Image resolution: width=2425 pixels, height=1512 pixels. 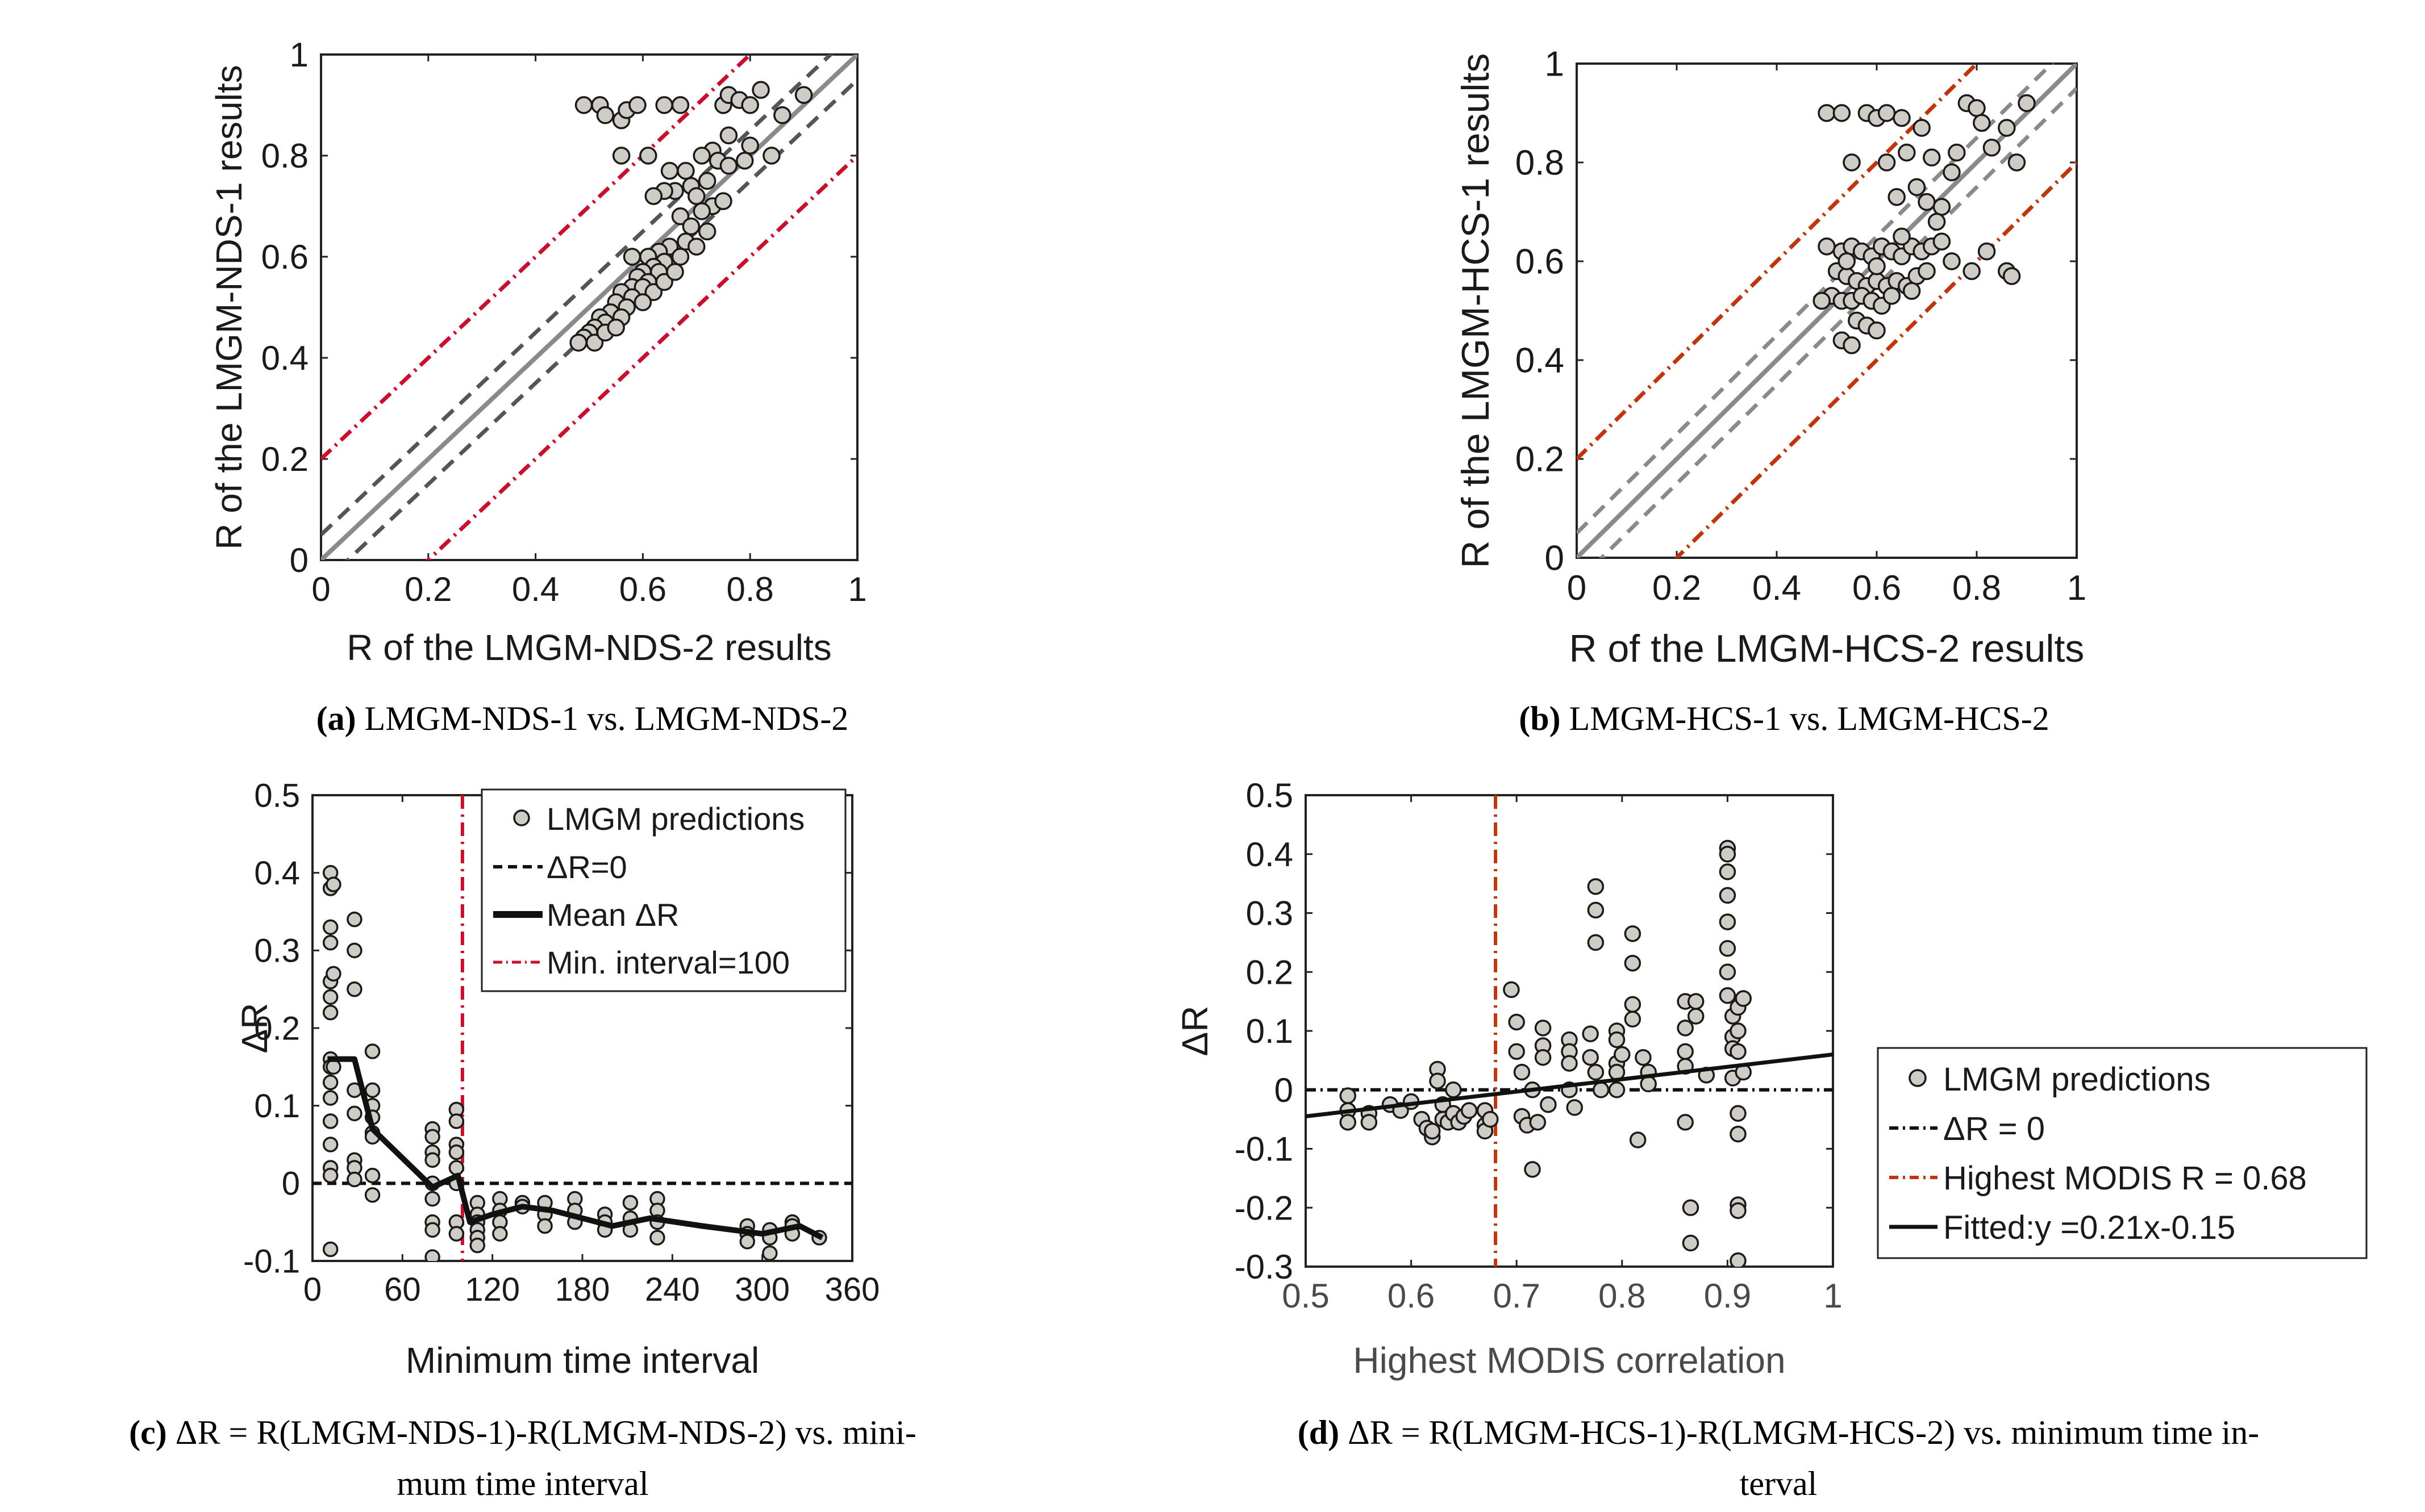 I want to click on panel-d-xtick-label: 0.8, so click(x=1622, y=1296).